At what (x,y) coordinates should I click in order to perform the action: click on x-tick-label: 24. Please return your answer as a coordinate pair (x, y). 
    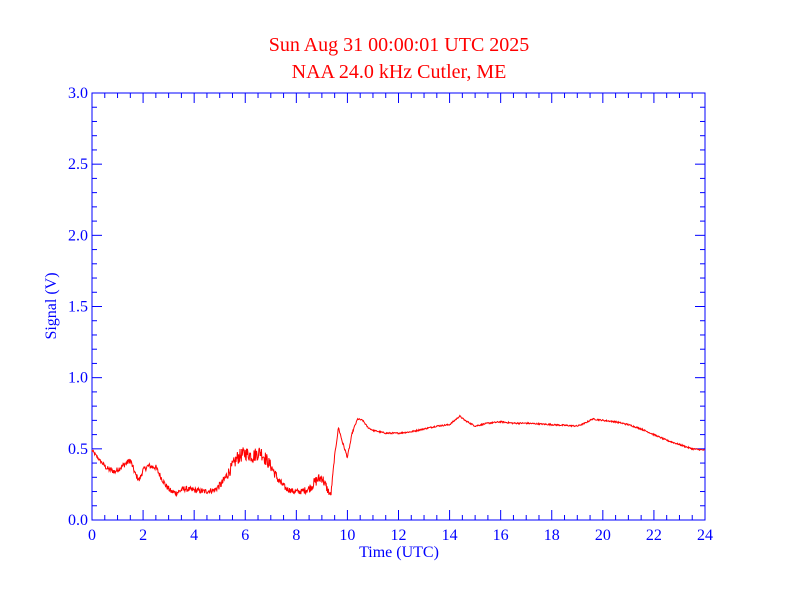
    Looking at the image, I should click on (705, 535).